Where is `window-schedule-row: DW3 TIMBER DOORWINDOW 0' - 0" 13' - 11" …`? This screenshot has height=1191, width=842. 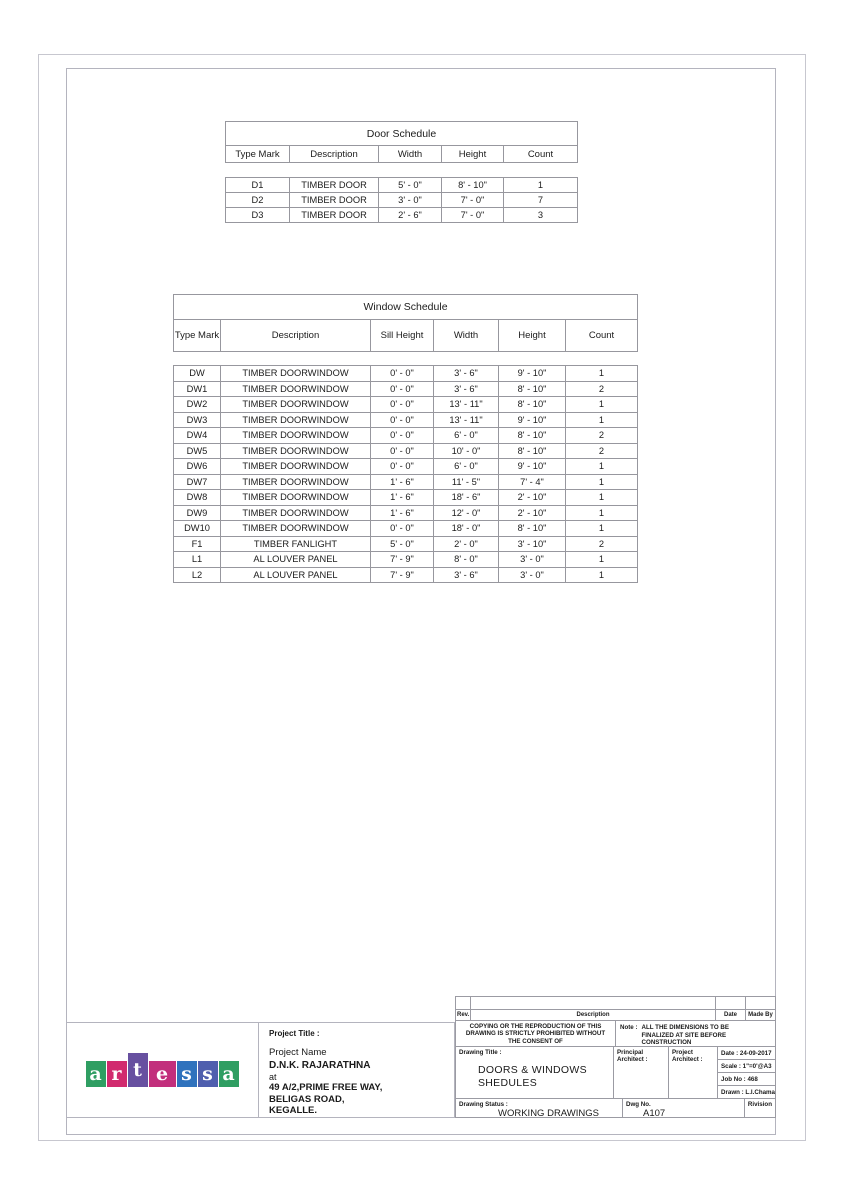 window-schedule-row: DW3 TIMBER DOORWINDOW 0' - 0" 13' - 11" … is located at coordinates (405, 419).